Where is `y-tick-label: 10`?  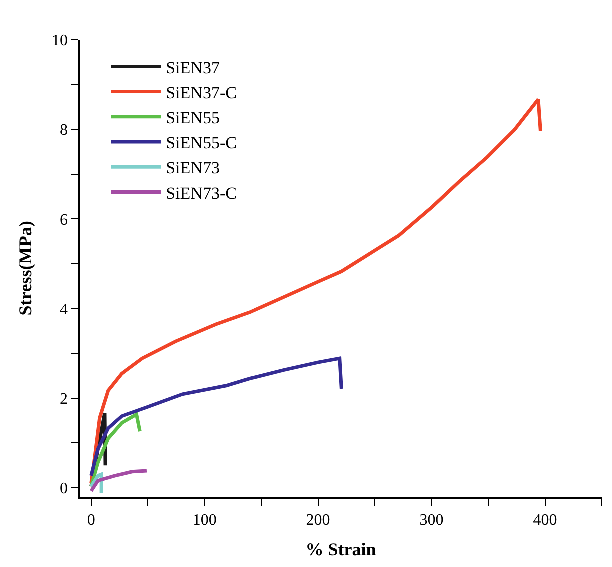
y-tick-label: 10 is located at coordinates (60, 41).